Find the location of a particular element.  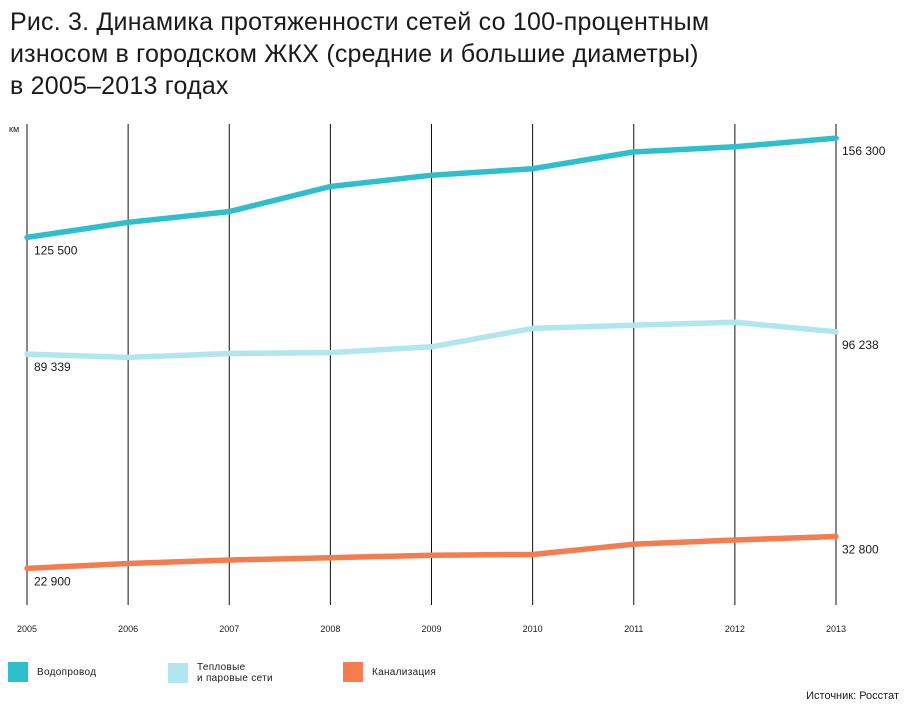

legend-item: Водопровод is located at coordinates (52, 672).